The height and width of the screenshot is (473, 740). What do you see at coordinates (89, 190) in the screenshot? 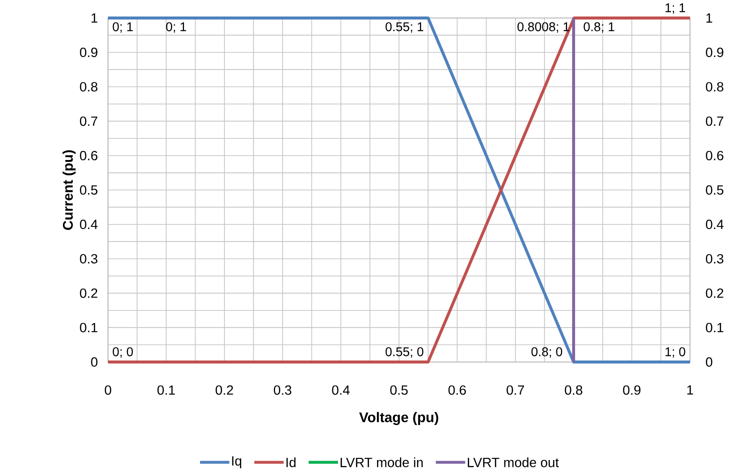
I see `y-tick-label: 0.5` at bounding box center [89, 190].